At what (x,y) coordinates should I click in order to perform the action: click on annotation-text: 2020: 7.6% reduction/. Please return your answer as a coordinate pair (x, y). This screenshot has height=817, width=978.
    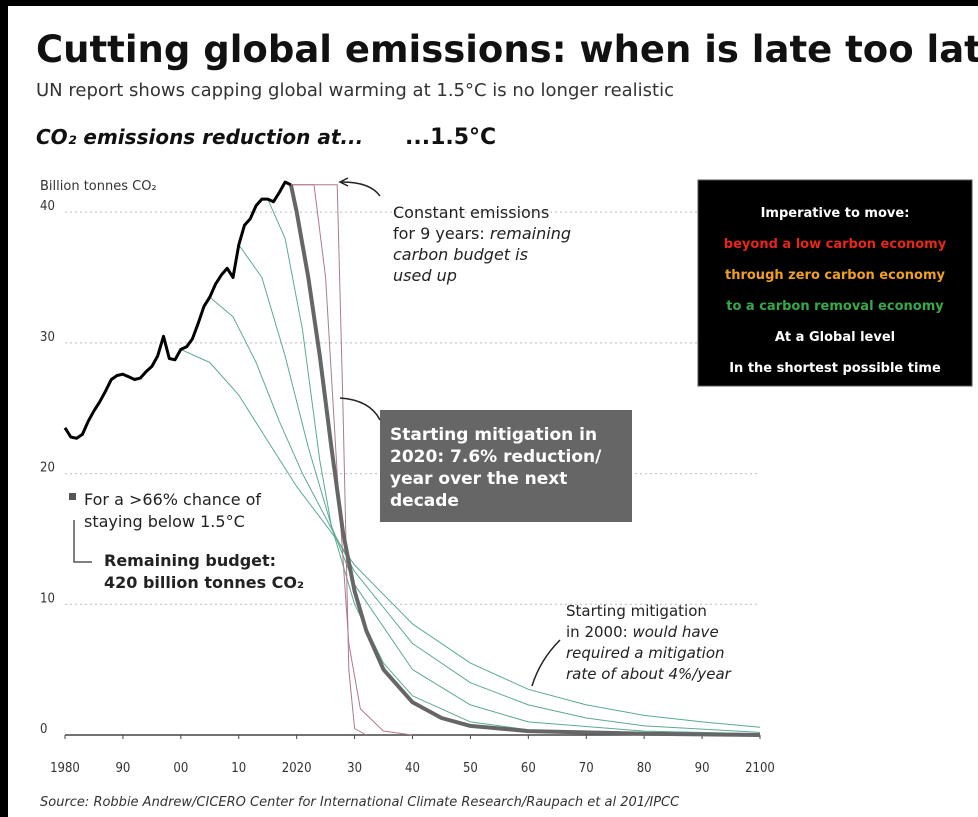
    Looking at the image, I should click on (496, 457).